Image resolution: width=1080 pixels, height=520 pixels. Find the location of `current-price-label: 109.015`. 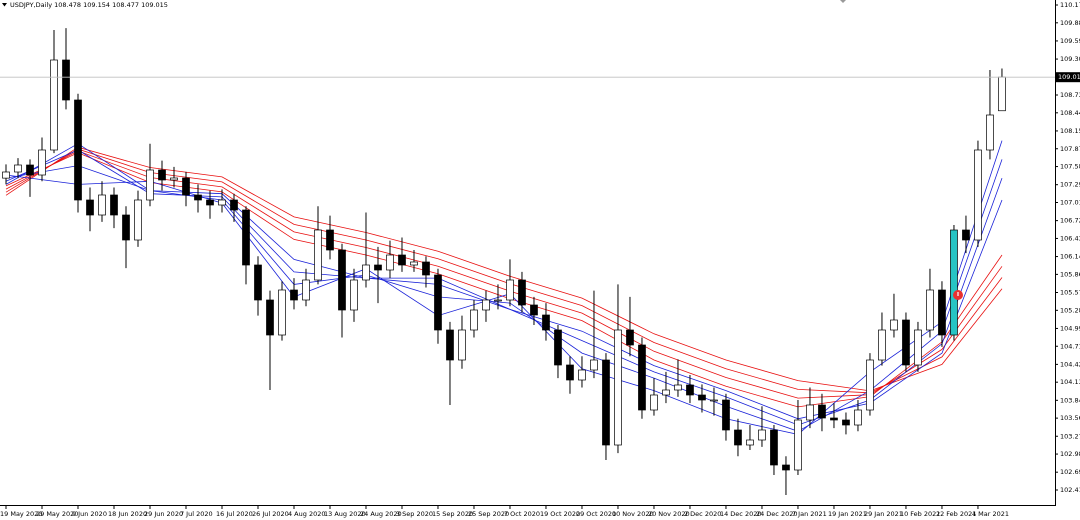

current-price-label: 109.015 is located at coordinates (1069, 77).